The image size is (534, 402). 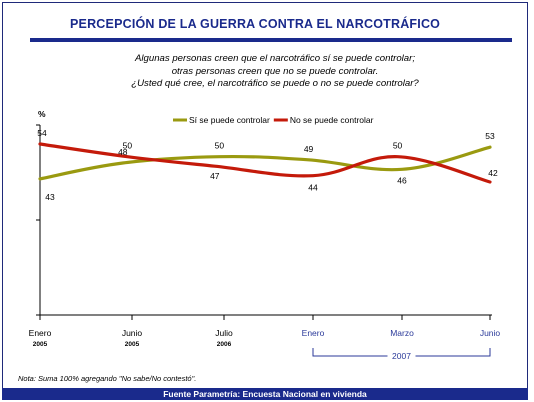 I want to click on year-group-label-bg, so click(x=401, y=356).